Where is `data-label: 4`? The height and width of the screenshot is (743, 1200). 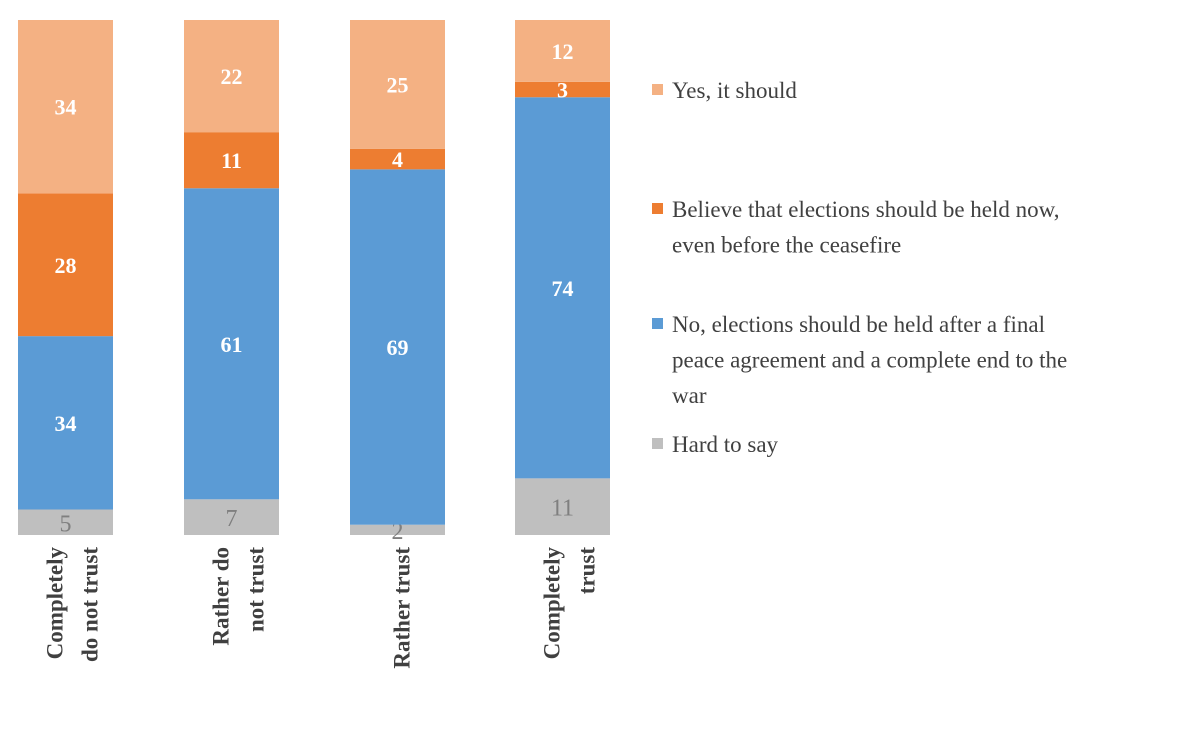
data-label: 4 is located at coordinates (397, 159).